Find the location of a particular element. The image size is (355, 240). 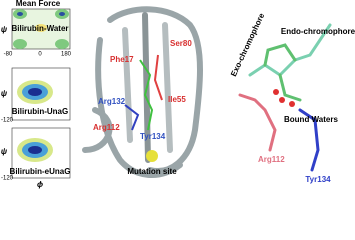

residue-label: Phe17 is located at coordinates (122, 59).